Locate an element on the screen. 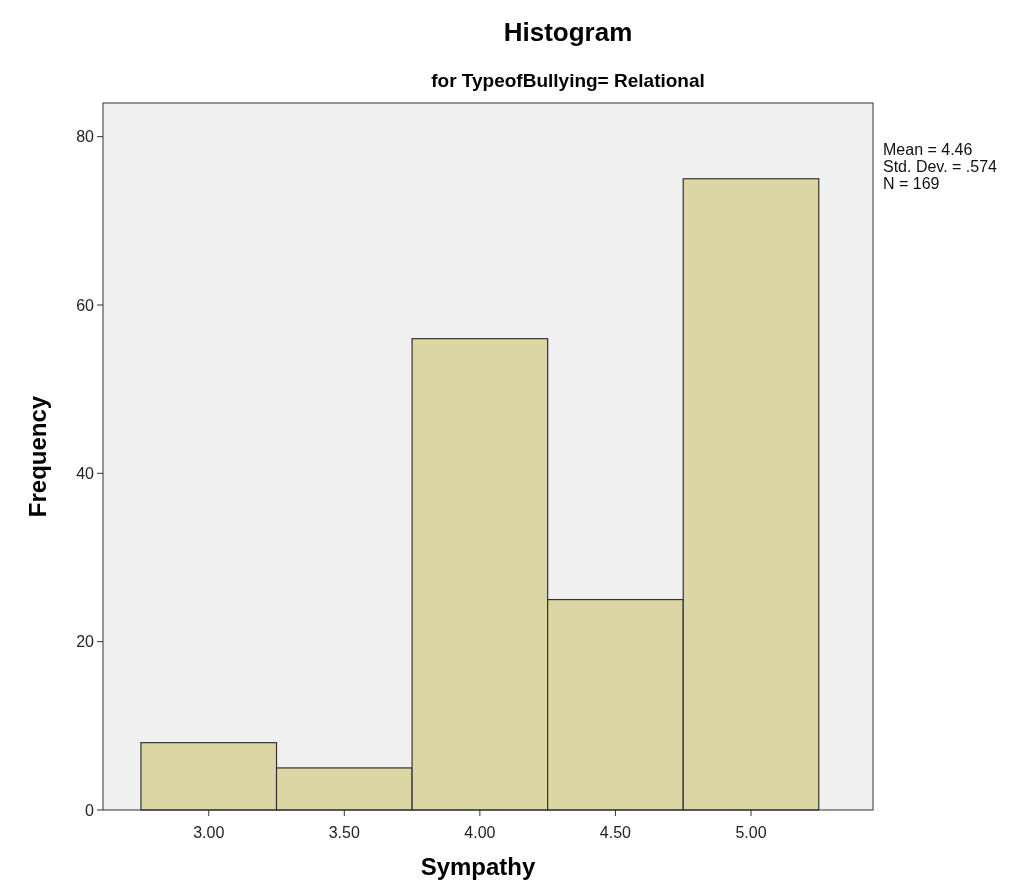  text: N = 169 is located at coordinates (911, 183).